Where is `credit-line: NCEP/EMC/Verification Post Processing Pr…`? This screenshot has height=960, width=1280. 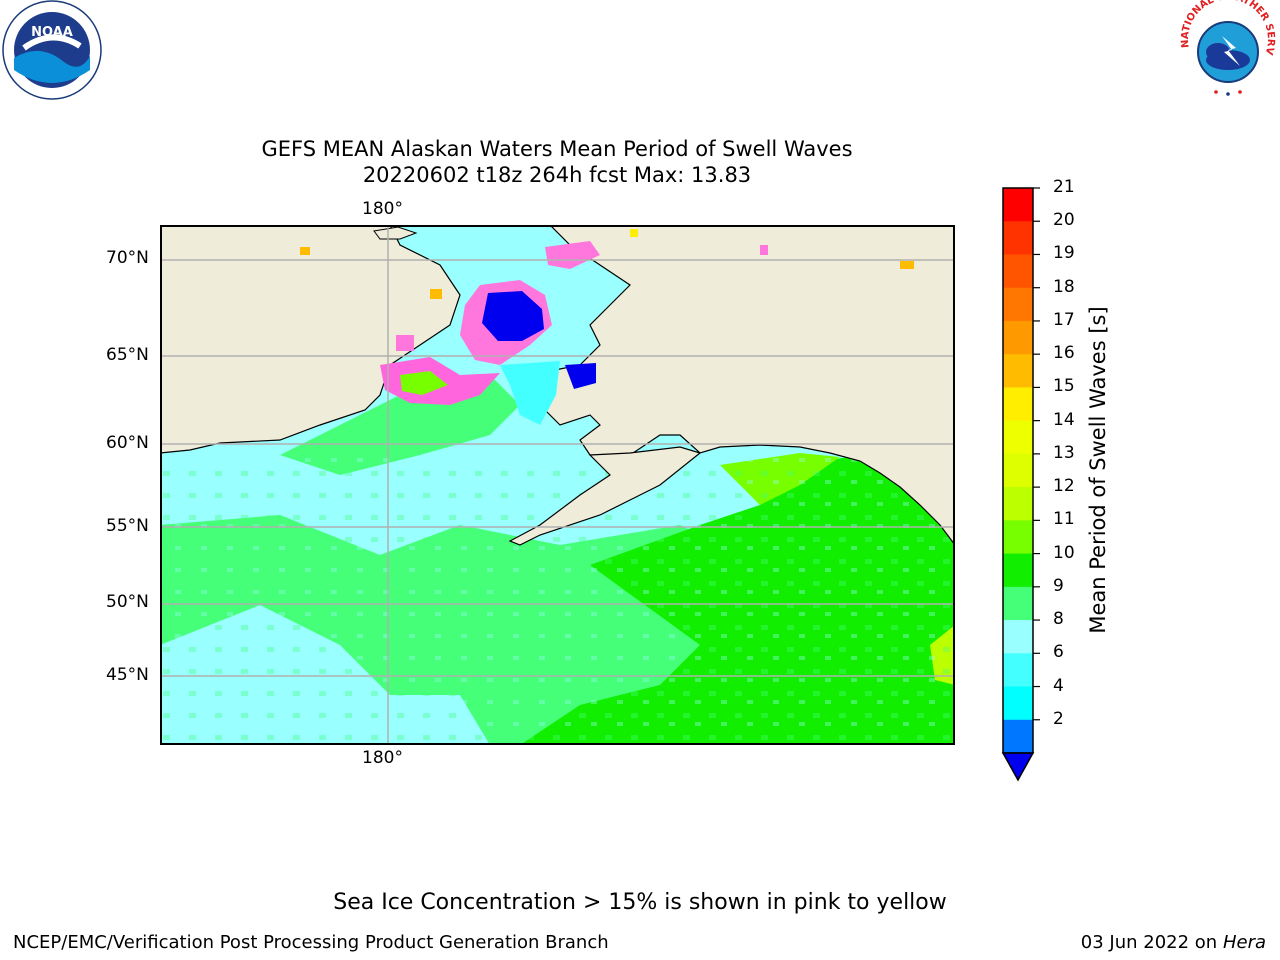
credit-line: NCEP/EMC/Verification Post Processing Pr… is located at coordinates (311, 942).